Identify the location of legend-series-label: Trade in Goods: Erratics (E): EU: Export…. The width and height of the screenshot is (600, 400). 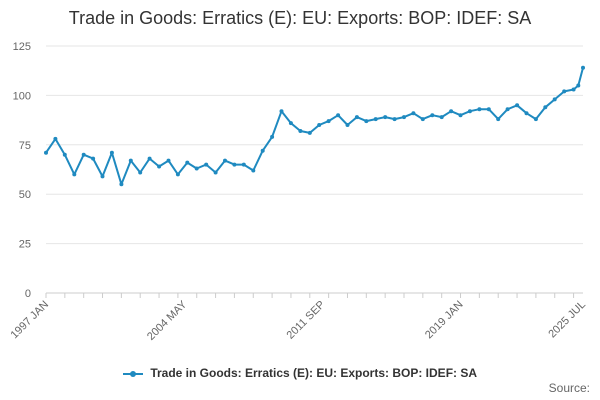
(314, 373).